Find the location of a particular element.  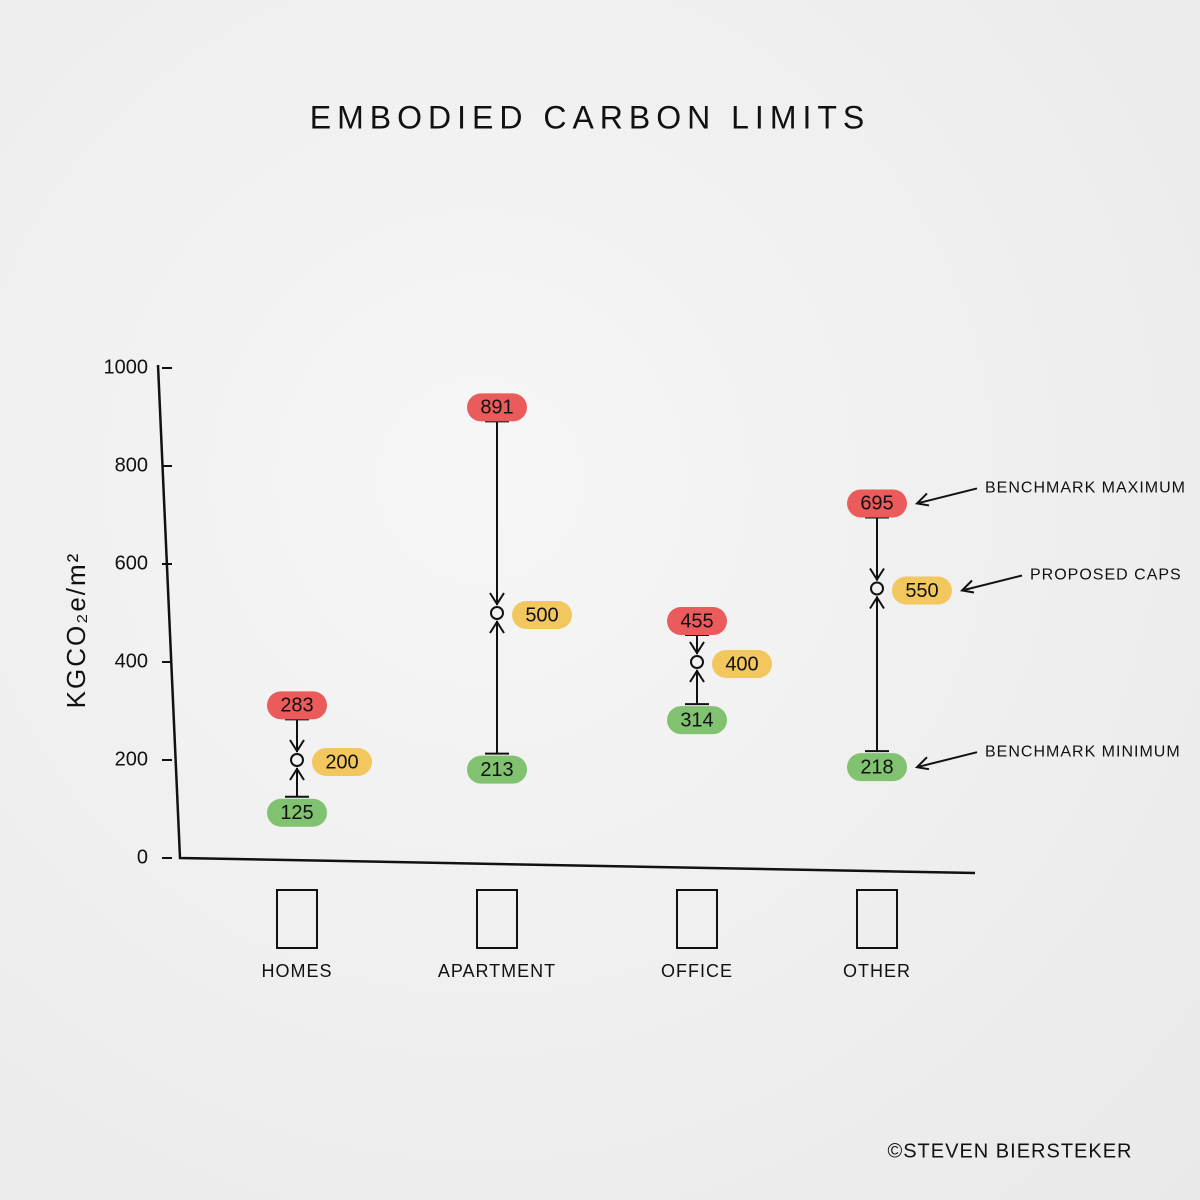

x-tick-label: HOMES is located at coordinates (296, 971).